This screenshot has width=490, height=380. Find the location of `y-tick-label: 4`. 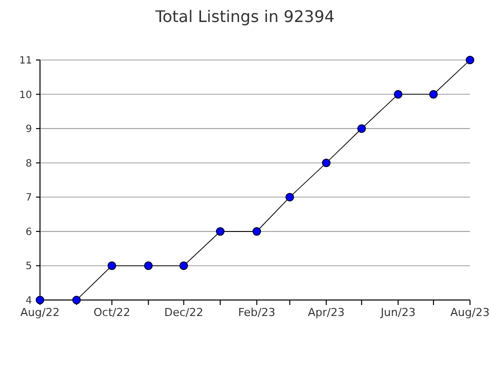

y-tick-label: 4 is located at coordinates (29, 301).